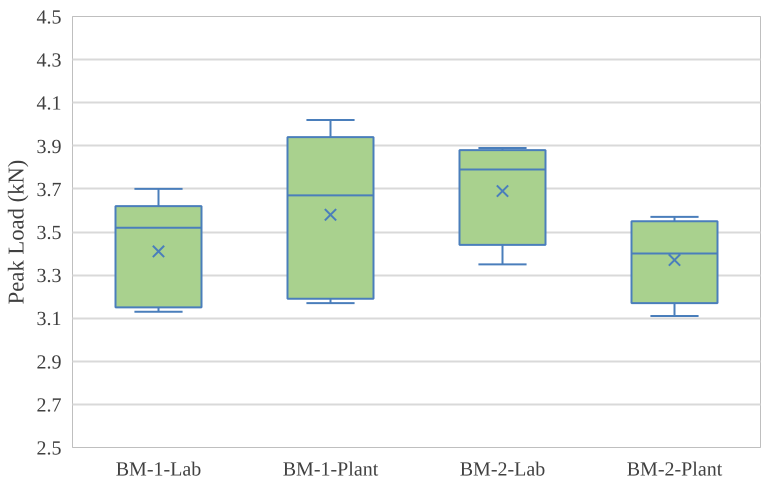 This screenshot has height=483, width=764. What do you see at coordinates (49, 17) in the screenshot?
I see `y-tick-label: 4.5` at bounding box center [49, 17].